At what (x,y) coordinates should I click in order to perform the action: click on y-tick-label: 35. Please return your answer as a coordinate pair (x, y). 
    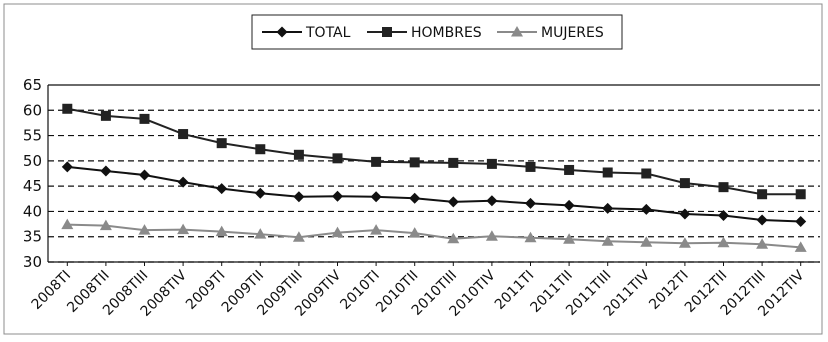
    Looking at the image, I should click on (32, 237).